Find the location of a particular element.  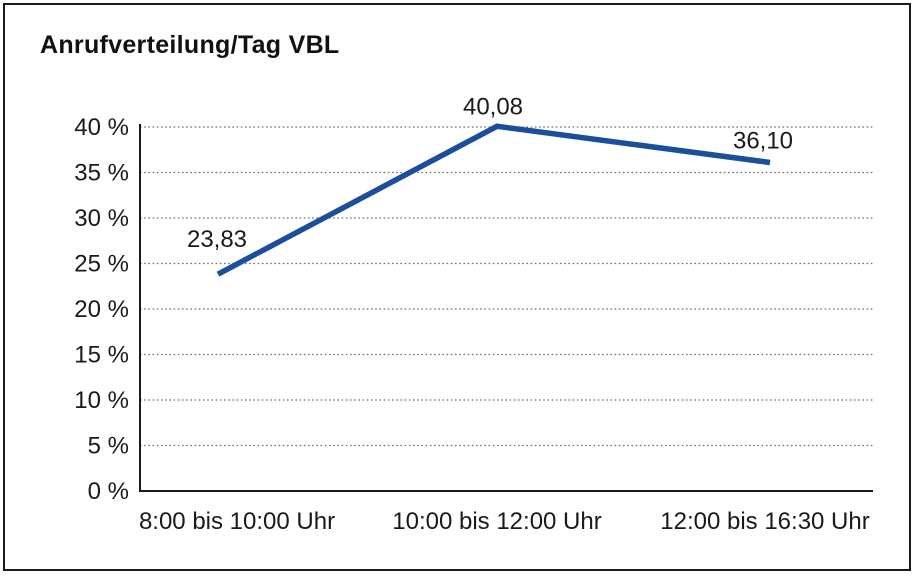

y-tick-label: 35 % is located at coordinates (101, 173).